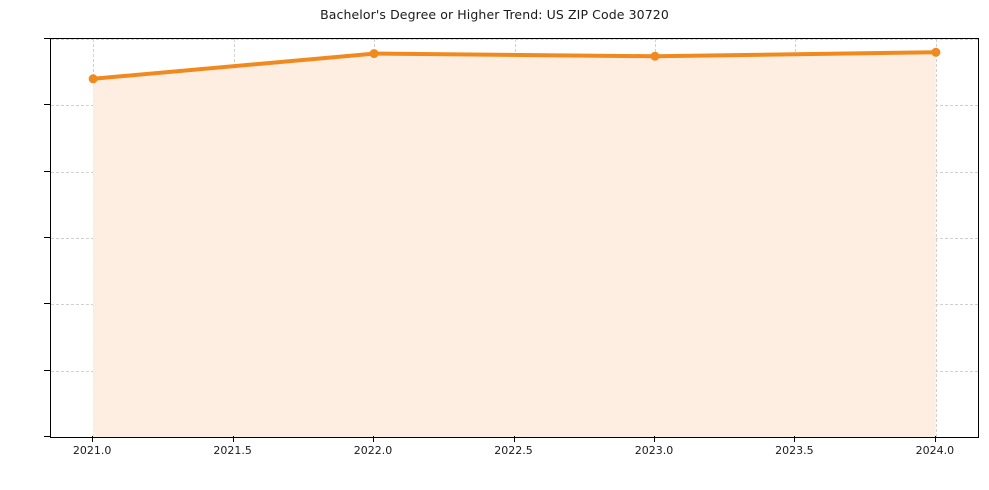 This screenshot has height=490, width=989. I want to click on trend-line, so click(514, 65).